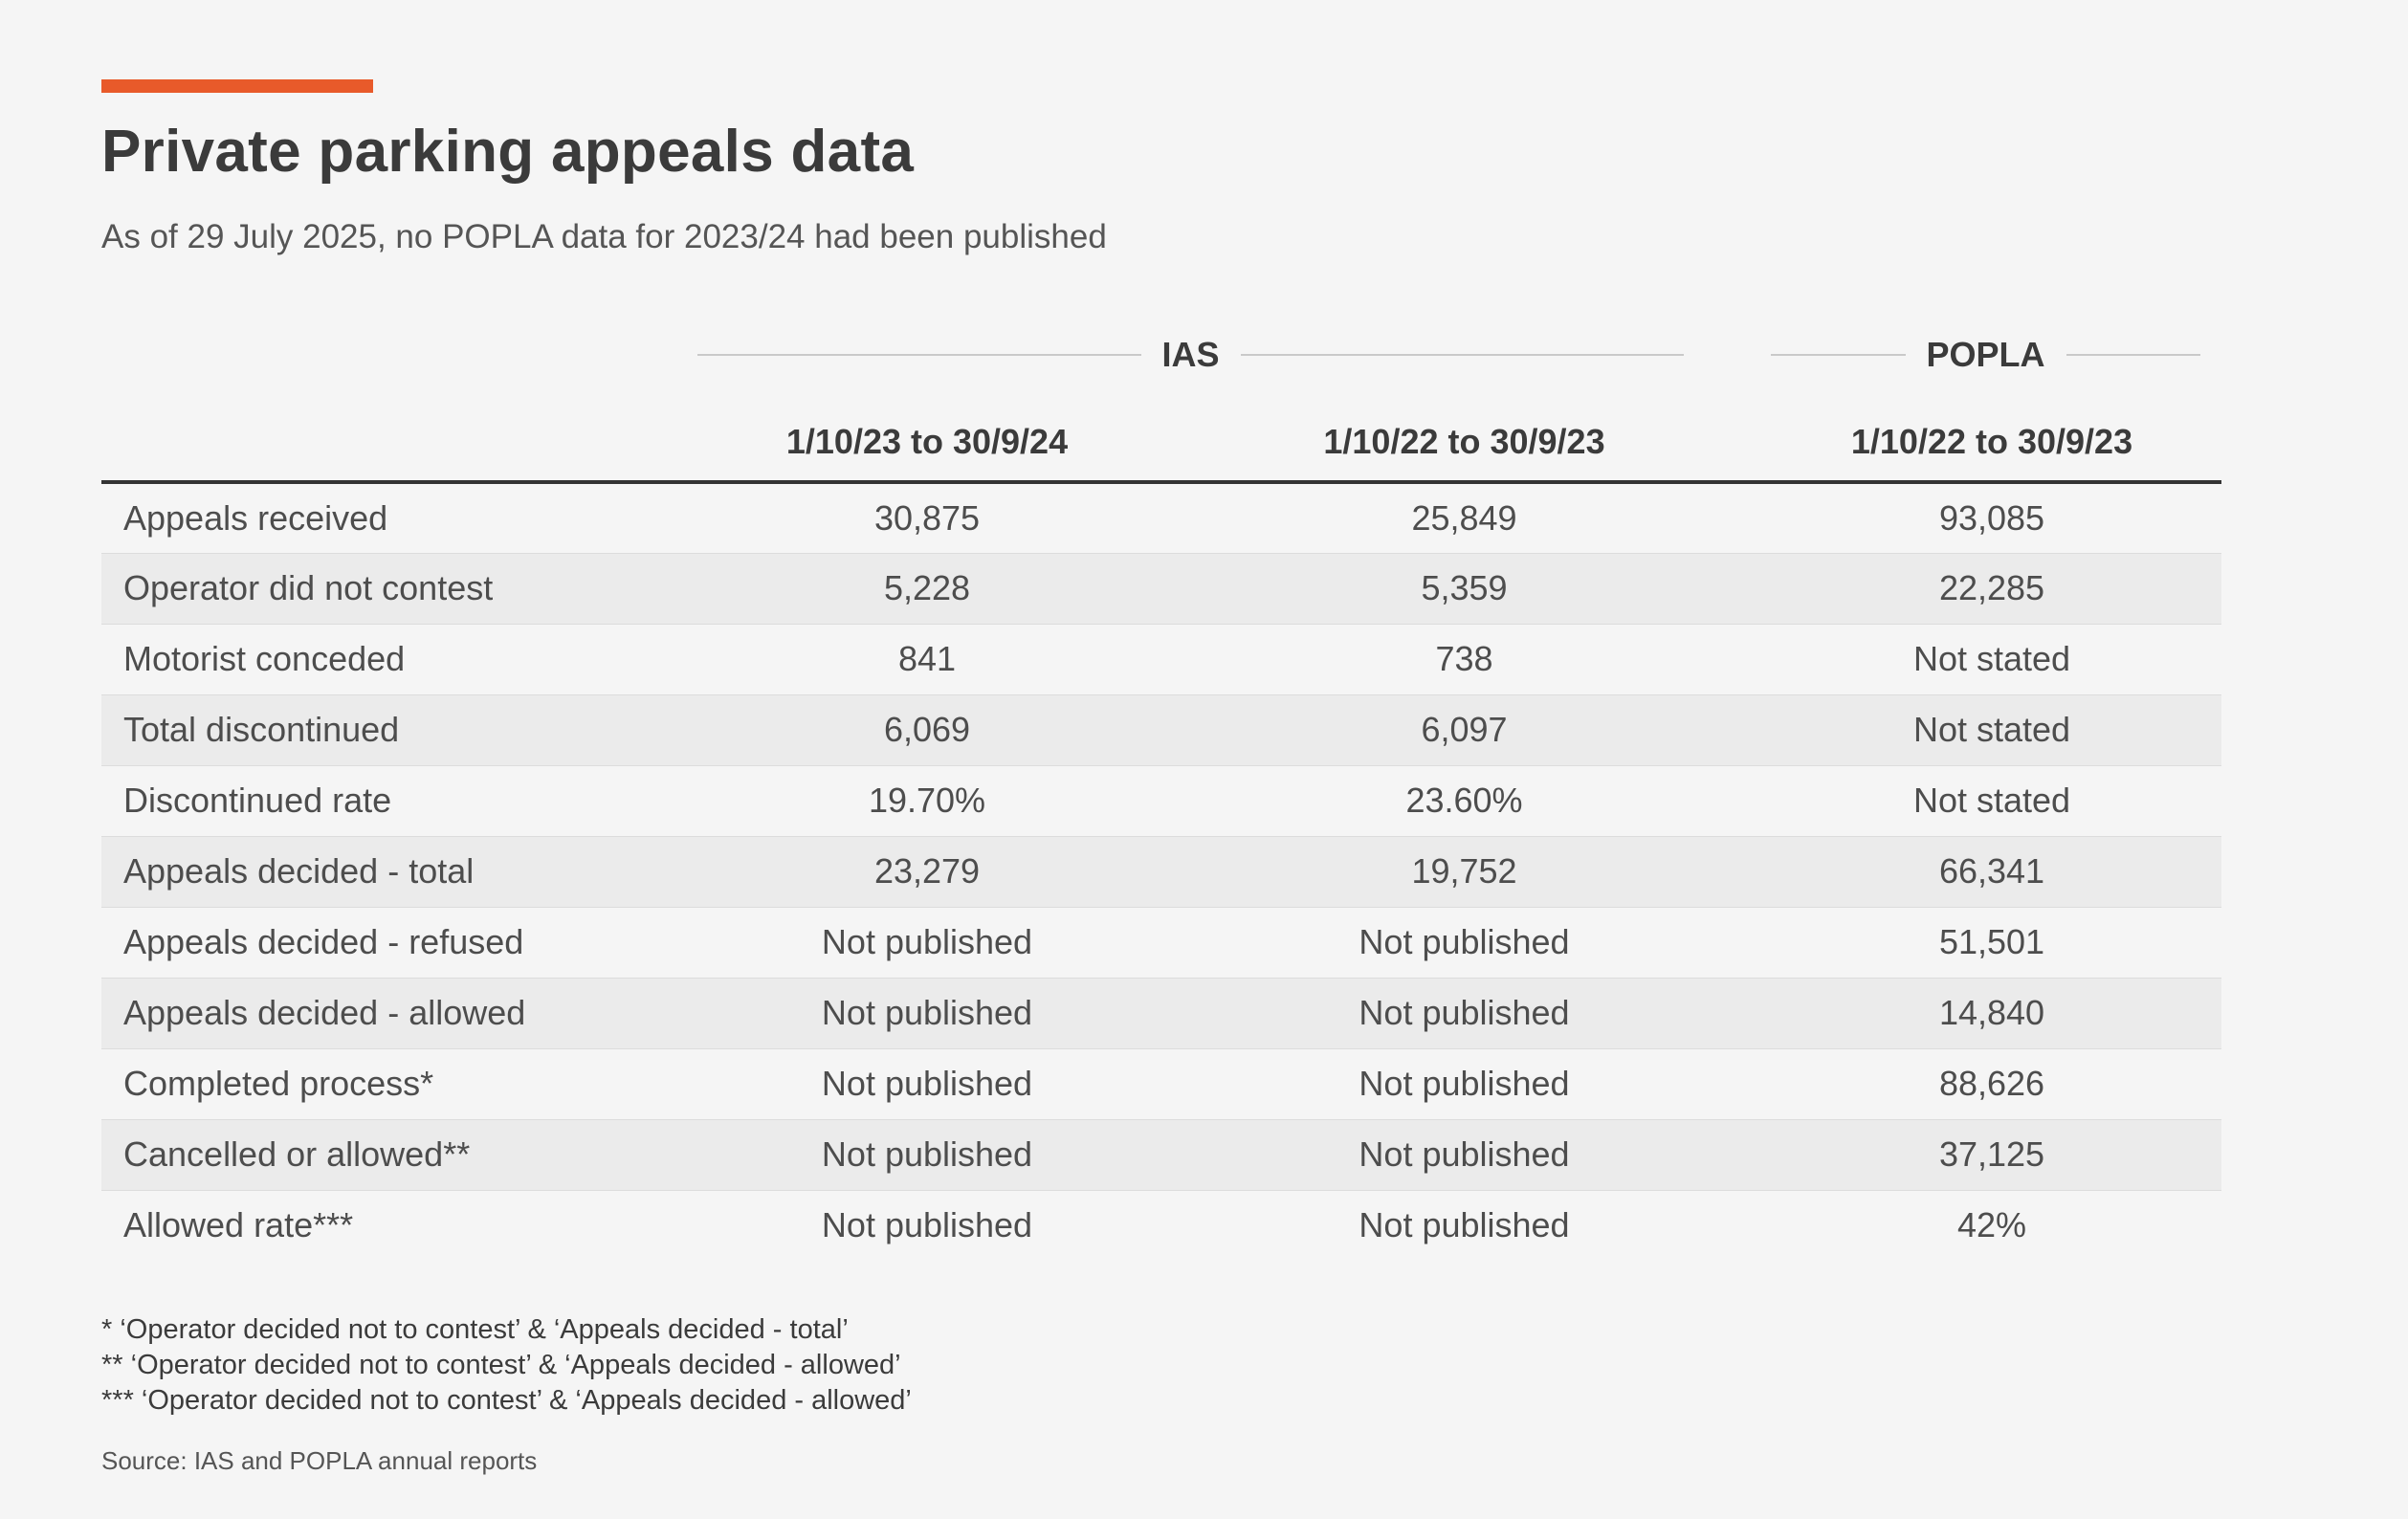 The width and height of the screenshot is (2408, 1519). I want to click on row-label: Appeals decided - total, so click(394, 872).